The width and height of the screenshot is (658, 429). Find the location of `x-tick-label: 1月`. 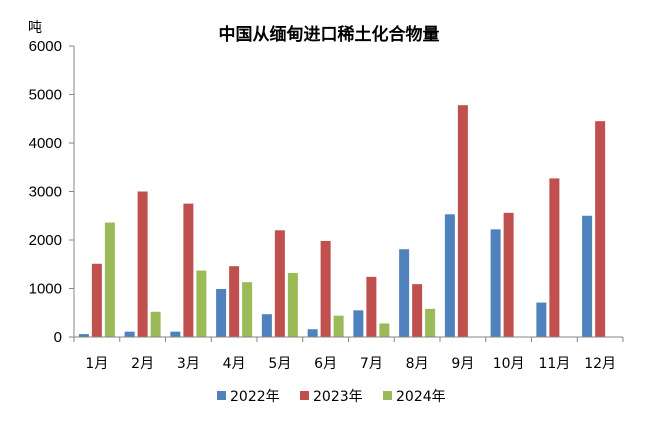

x-tick-label: 1月 is located at coordinates (96, 364).